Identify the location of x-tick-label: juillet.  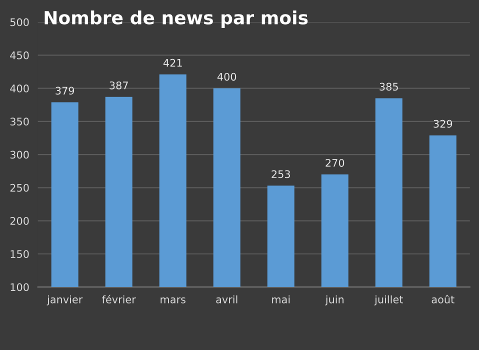
(388, 300).